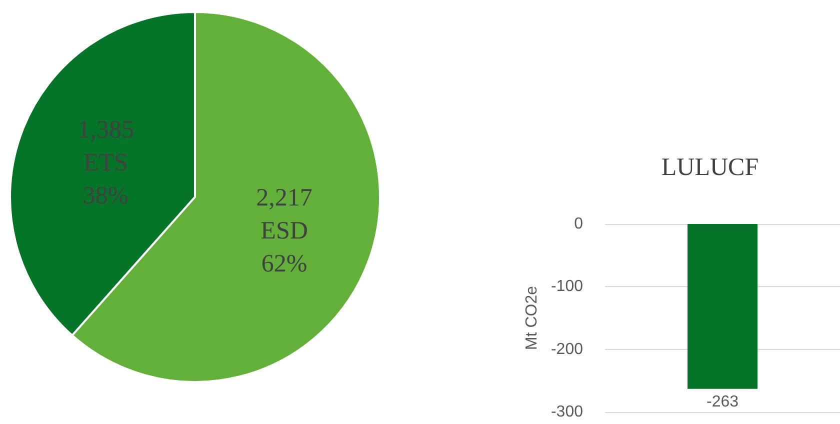 Image resolution: width=840 pixels, height=424 pixels. What do you see at coordinates (284, 230) in the screenshot?
I see `slice-label: ESD` at bounding box center [284, 230].